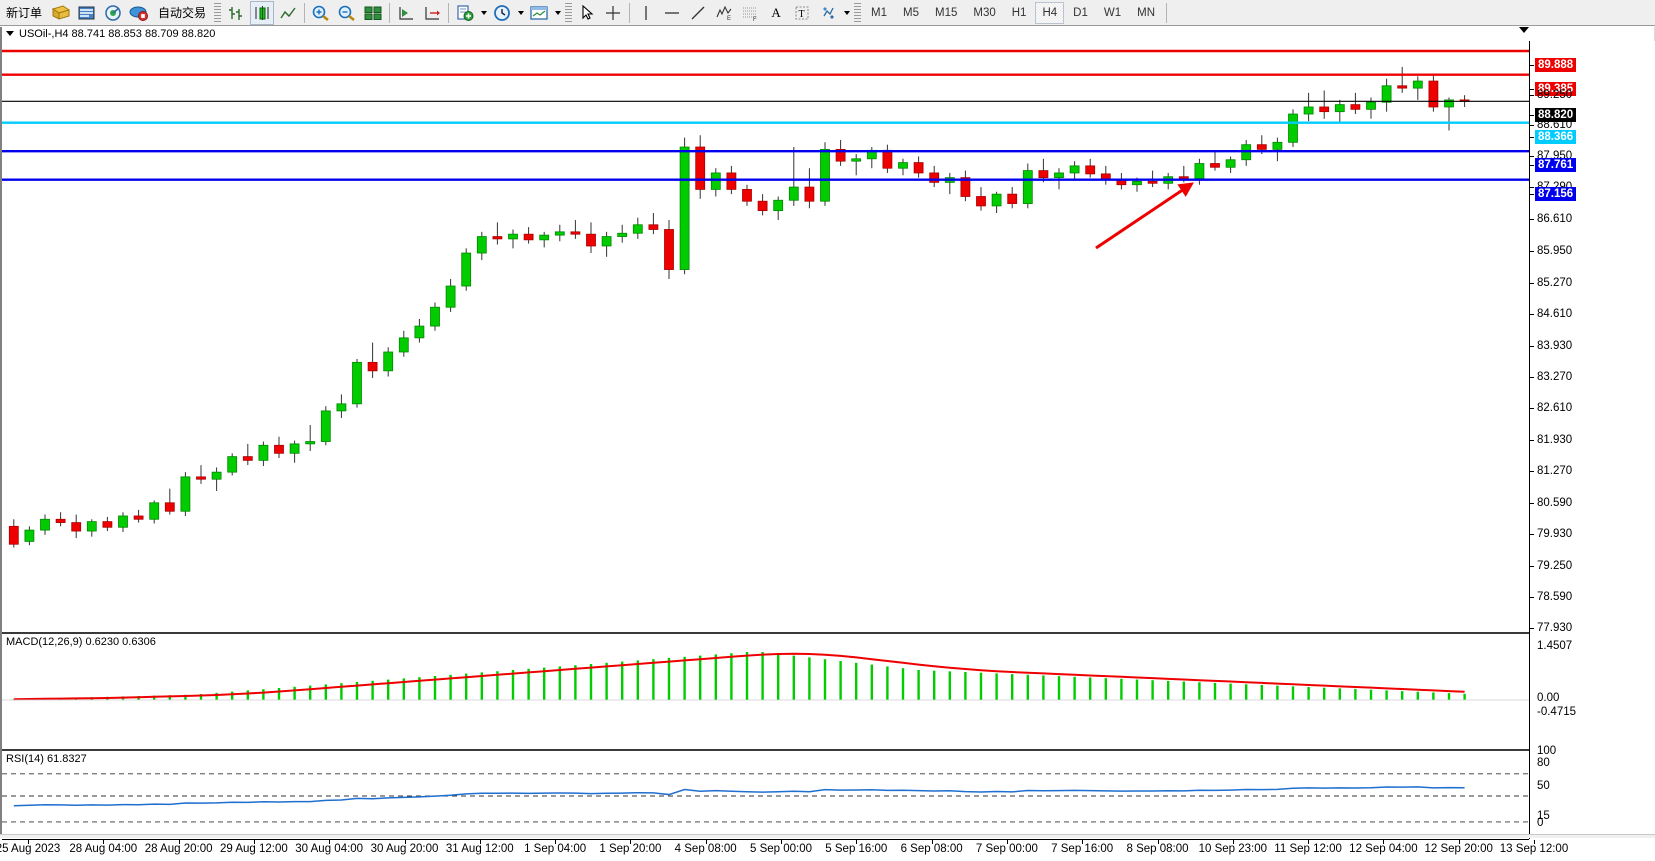 Image resolution: width=1655 pixels, height=861 pixels. Describe the element at coordinates (1112, 12) in the screenshot. I see `timeframe-w1: W1` at that location.